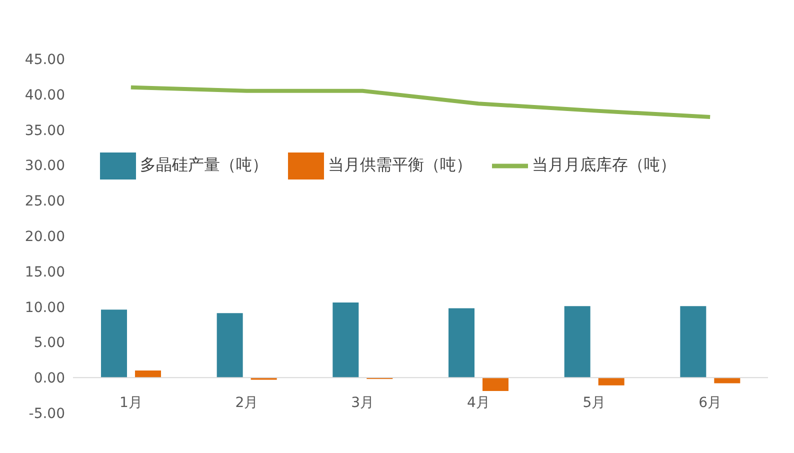  What do you see at coordinates (400, 164) in the screenshot?
I see `legend-label: 当月供需平衡（吨）` at bounding box center [400, 164].